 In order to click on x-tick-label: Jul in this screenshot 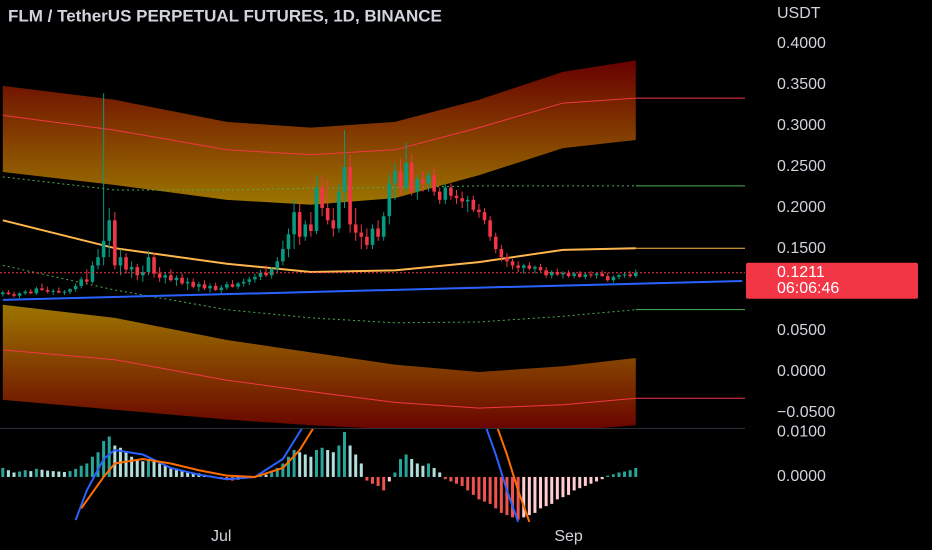, I will do `click(221, 536)`.